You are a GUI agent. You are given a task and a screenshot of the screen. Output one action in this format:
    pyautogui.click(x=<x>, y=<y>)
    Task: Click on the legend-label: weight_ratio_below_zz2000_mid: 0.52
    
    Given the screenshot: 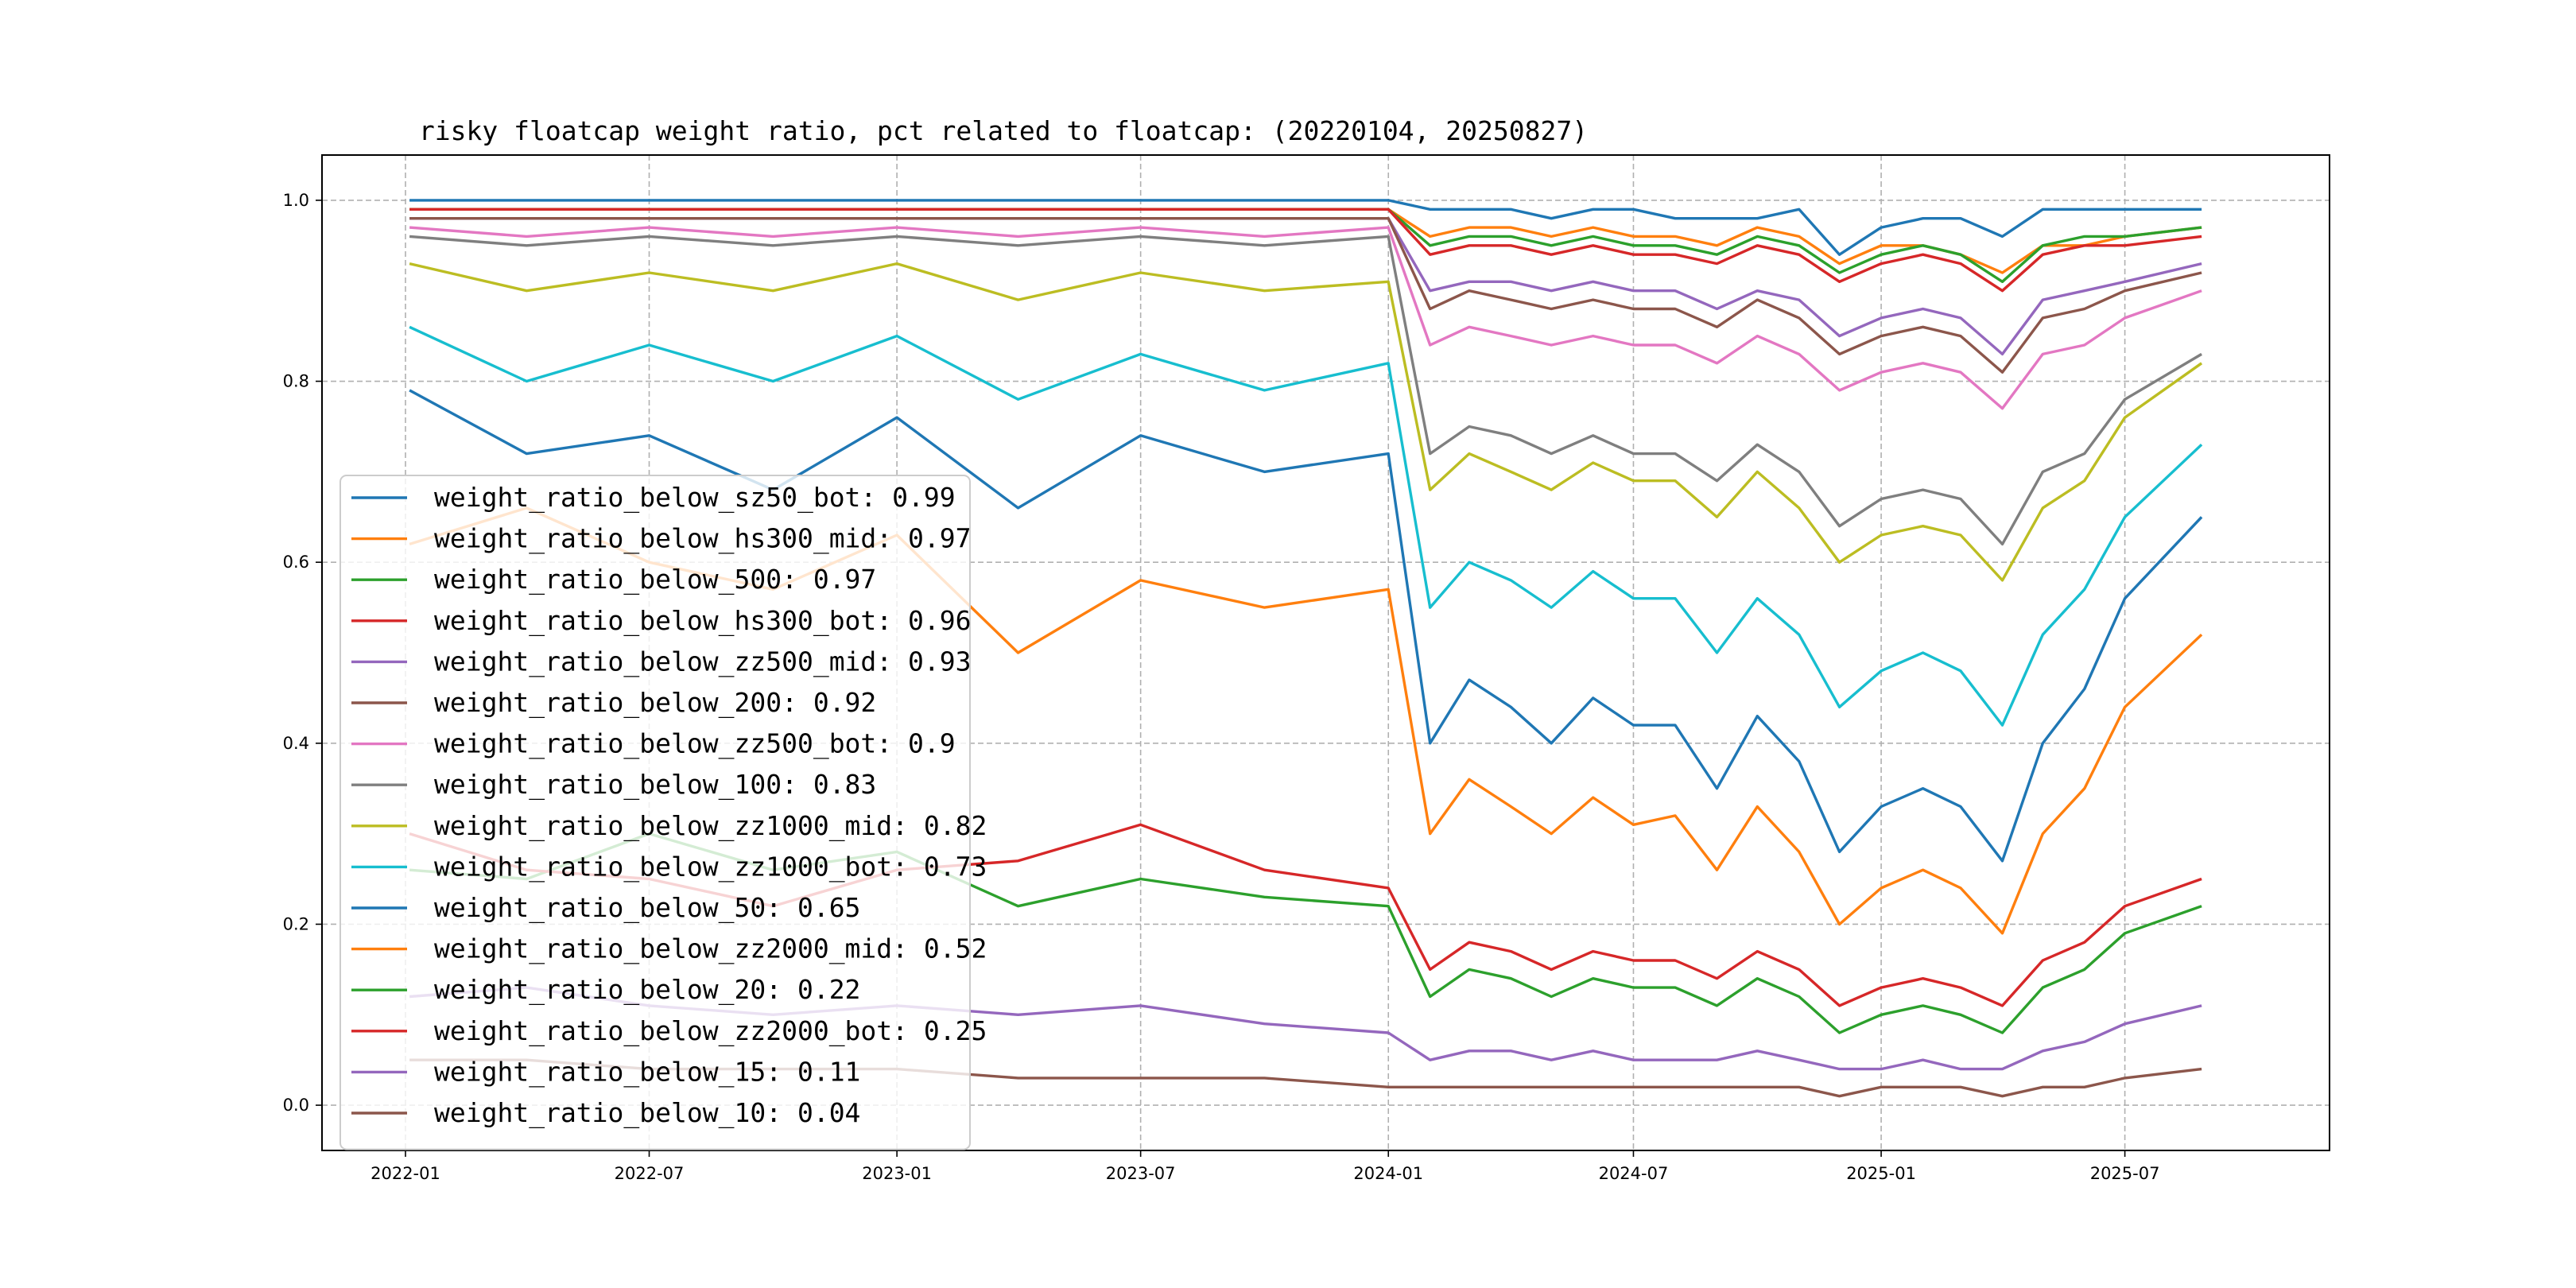 What is the action you would take?
    pyautogui.click(x=710, y=949)
    